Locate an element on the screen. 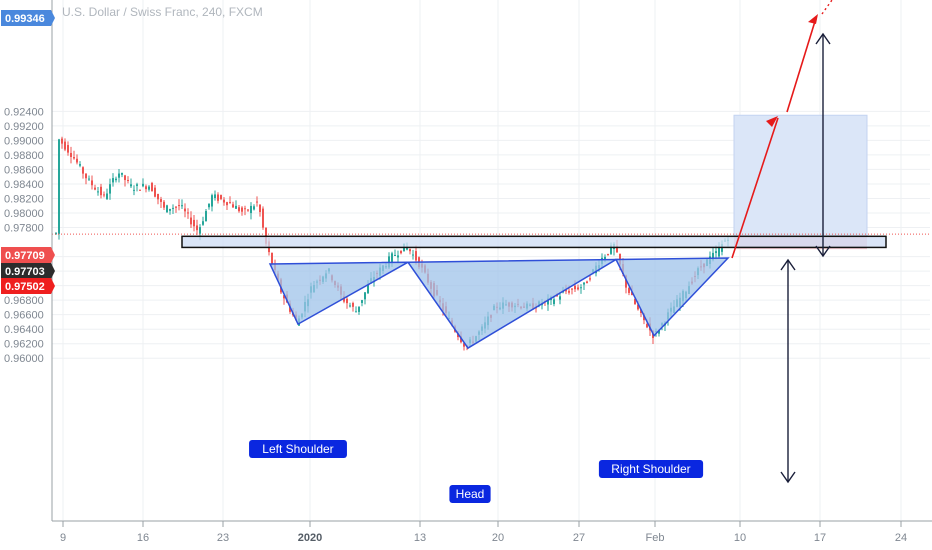  x-tick-label: 16 is located at coordinates (143, 538).